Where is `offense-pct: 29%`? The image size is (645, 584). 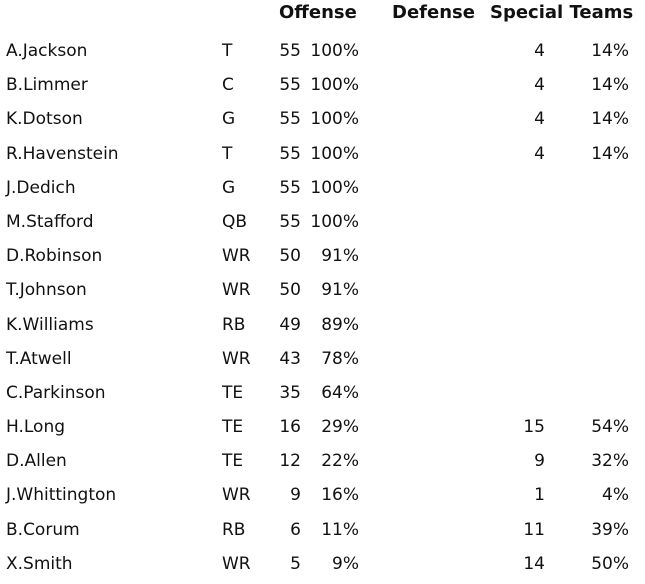
offense-pct: 29% is located at coordinates (340, 427).